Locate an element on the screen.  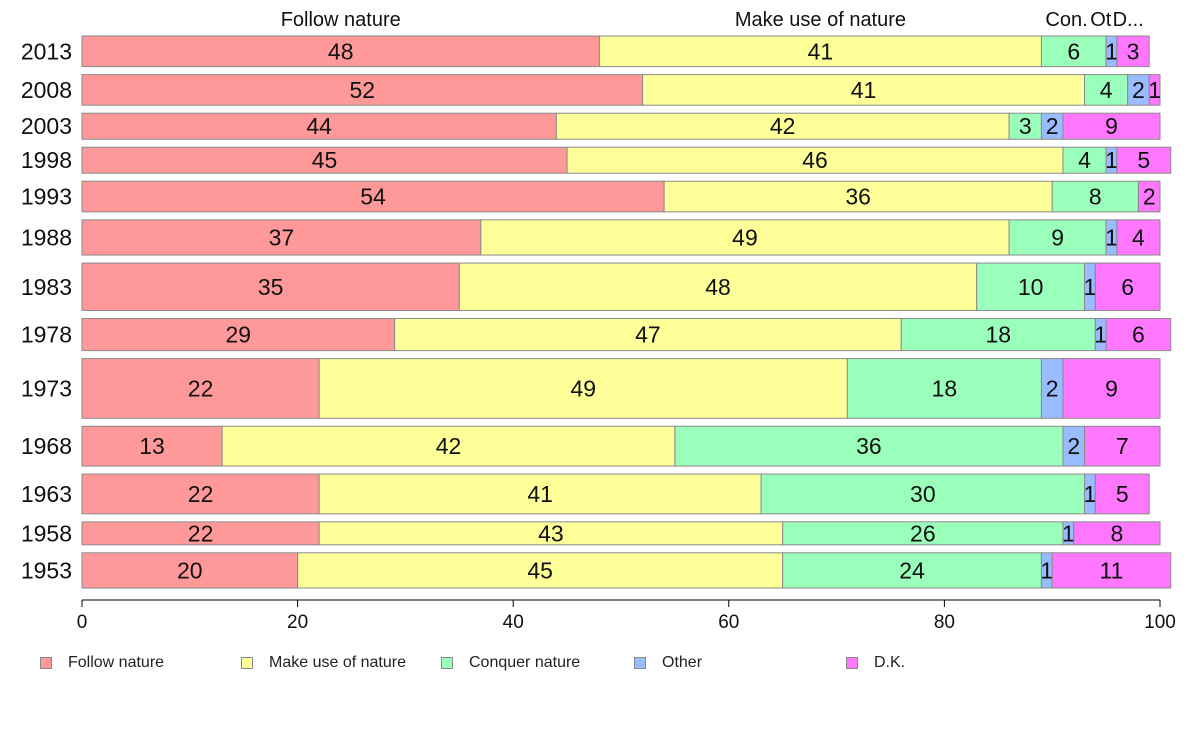
data-label-1983-d-k: 6 is located at coordinates (1127, 287).